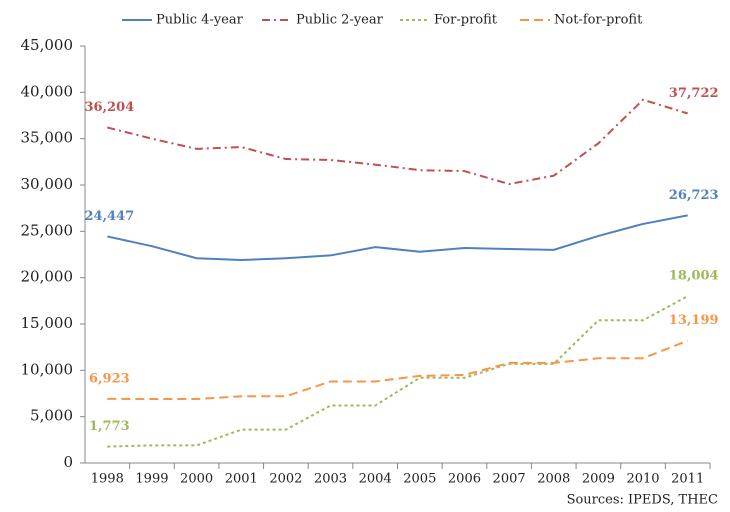 The image size is (730, 512). What do you see at coordinates (464, 479) in the screenshot?
I see `x-tick-label: 2006` at bounding box center [464, 479].